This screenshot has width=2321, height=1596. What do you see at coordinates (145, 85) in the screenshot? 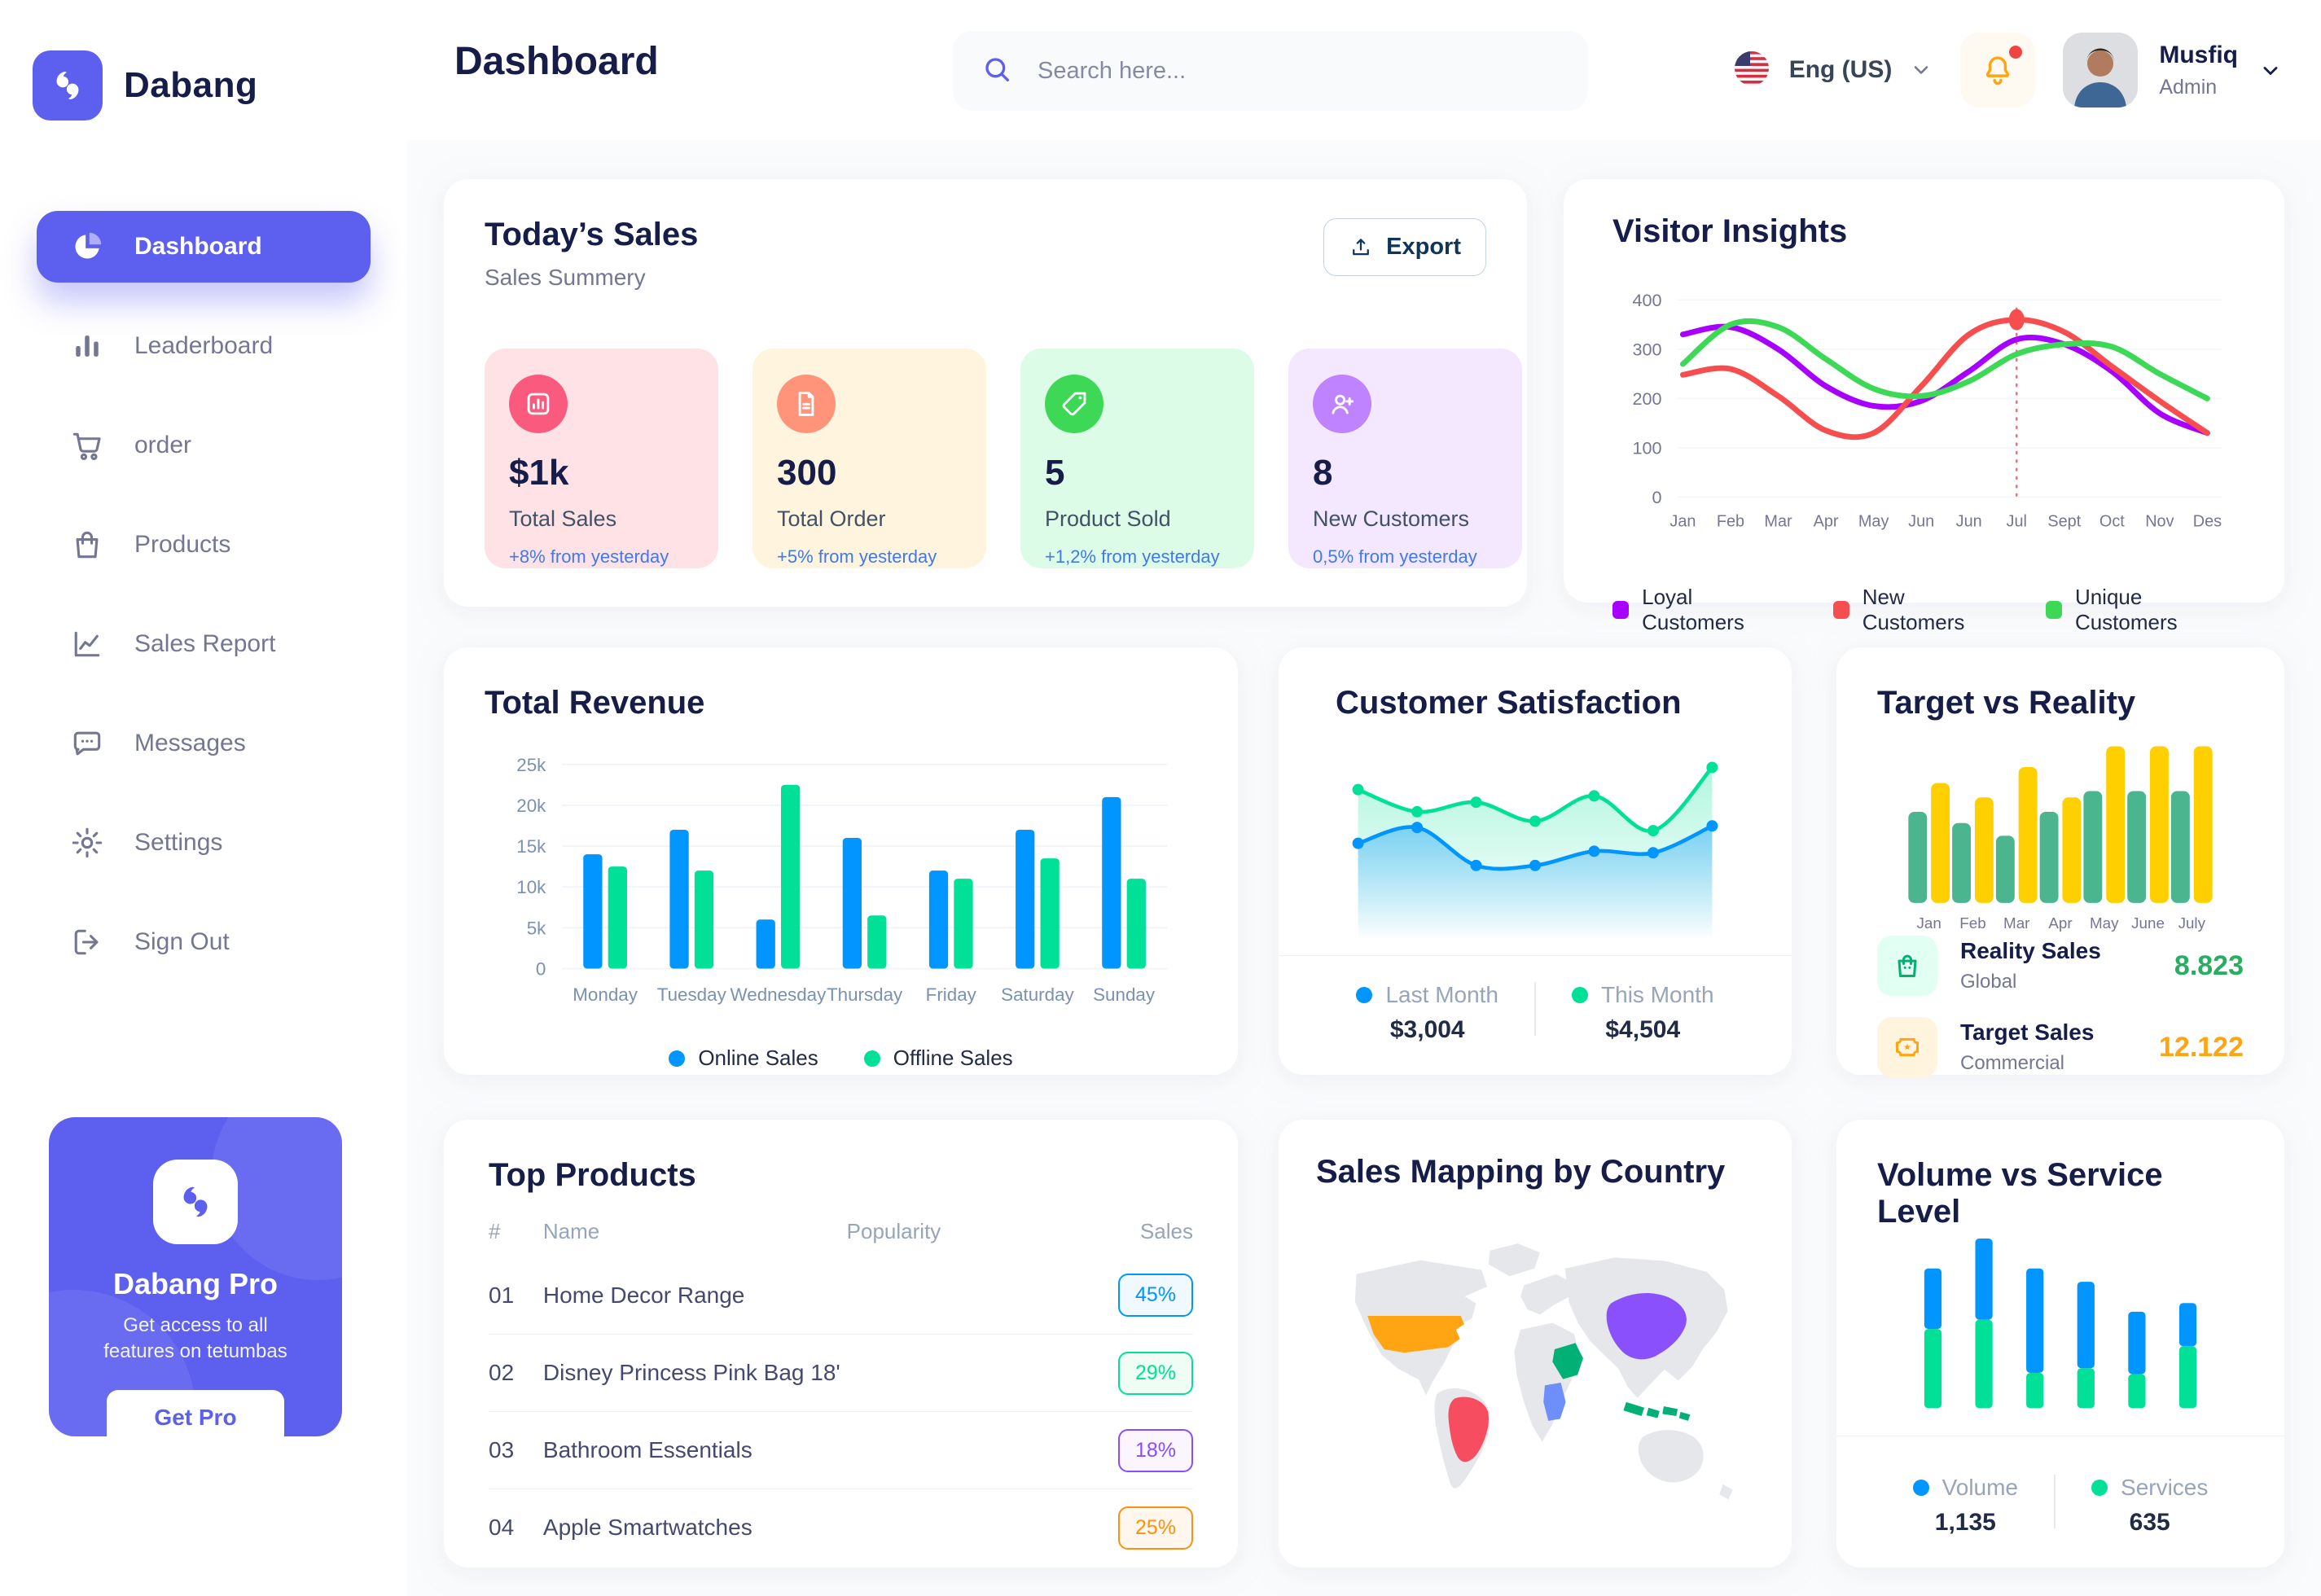
I see `app-logo: Dabang` at bounding box center [145, 85].